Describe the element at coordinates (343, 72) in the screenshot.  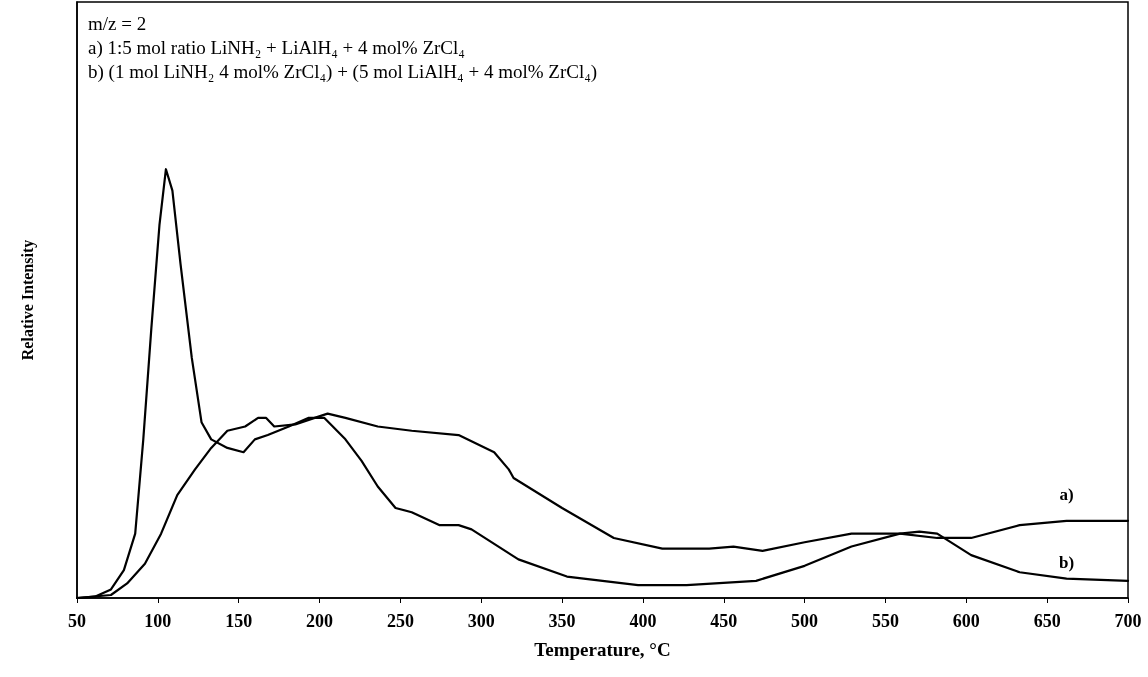
I see `text: b) (1 mol LiNH₂ 4 mol% ZrCl₄) + (5 mol LiAlH₄ + 4 mol% ZrCl₄)` at that location.